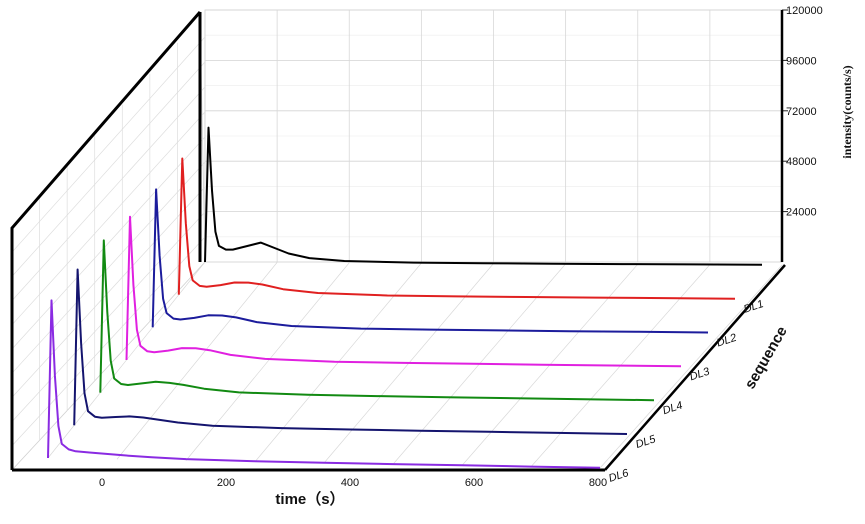  What do you see at coordinates (801, 213) in the screenshot?
I see `y-tick-label: 24000` at bounding box center [801, 213].